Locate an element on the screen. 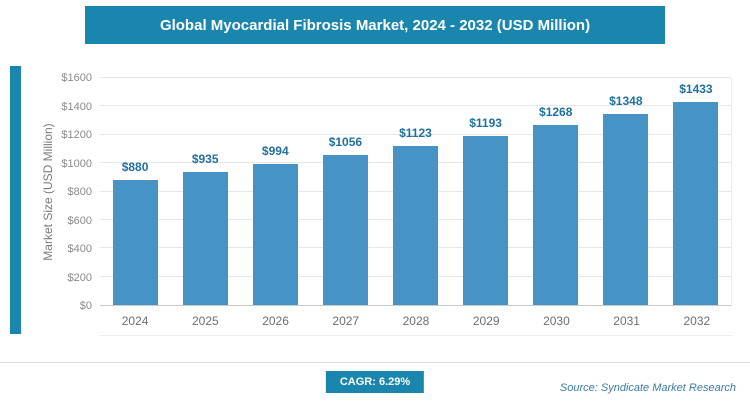 This screenshot has height=417, width=750. y-axis-ticks: $0 $200 $400 $600 $800 $1000 $1200 $1400 $1600 is located at coordinates (76, 192).